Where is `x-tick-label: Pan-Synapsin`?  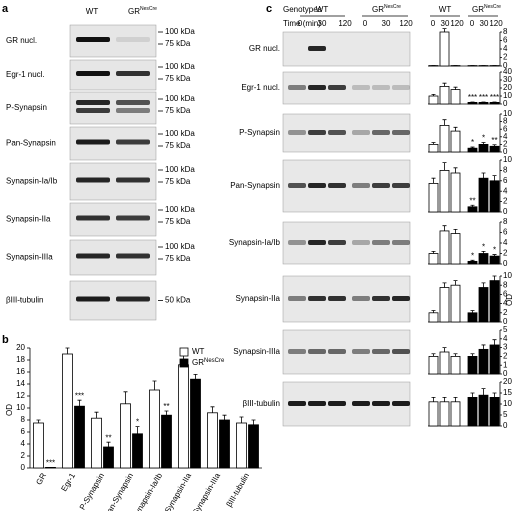 x-tick-label: Pan-Synapsin is located at coordinates (118, 491).